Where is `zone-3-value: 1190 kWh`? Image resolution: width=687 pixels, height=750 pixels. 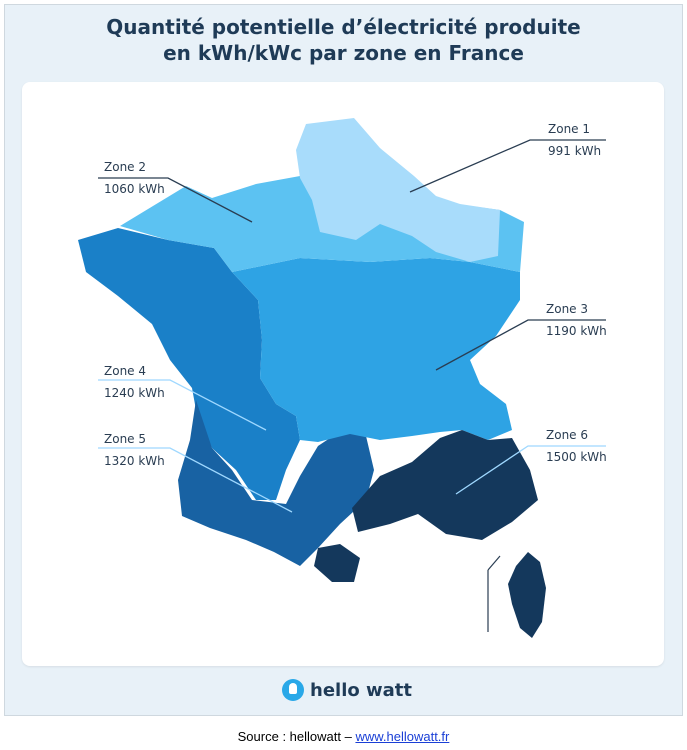
zone-3-value: 1190 kWh is located at coordinates (576, 331).